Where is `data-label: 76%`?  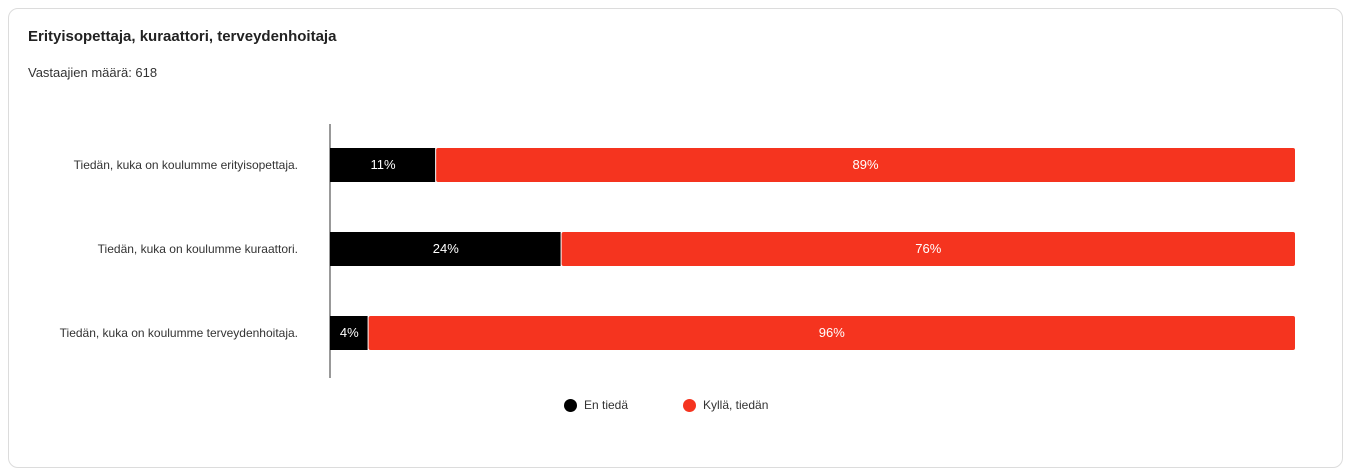 data-label: 76% is located at coordinates (928, 248).